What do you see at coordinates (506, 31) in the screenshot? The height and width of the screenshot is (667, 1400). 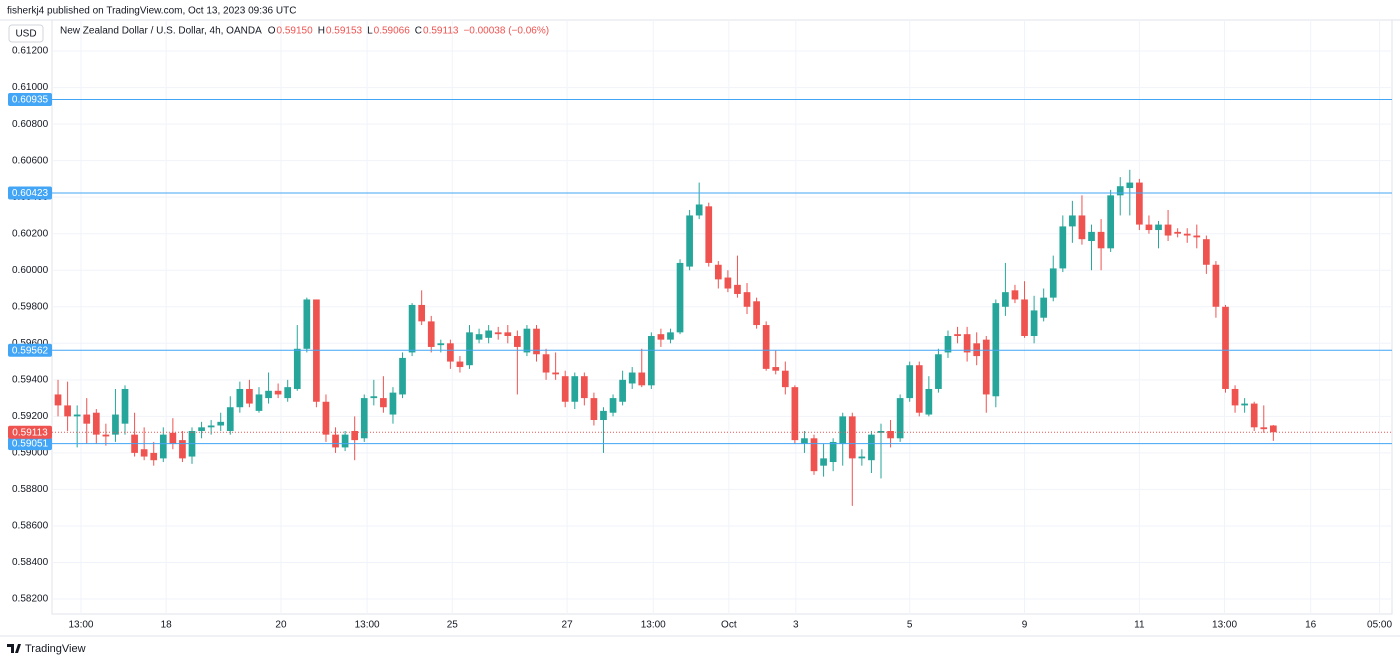 I see `ohlc-change: −0.00038 (−0.06%)` at bounding box center [506, 31].